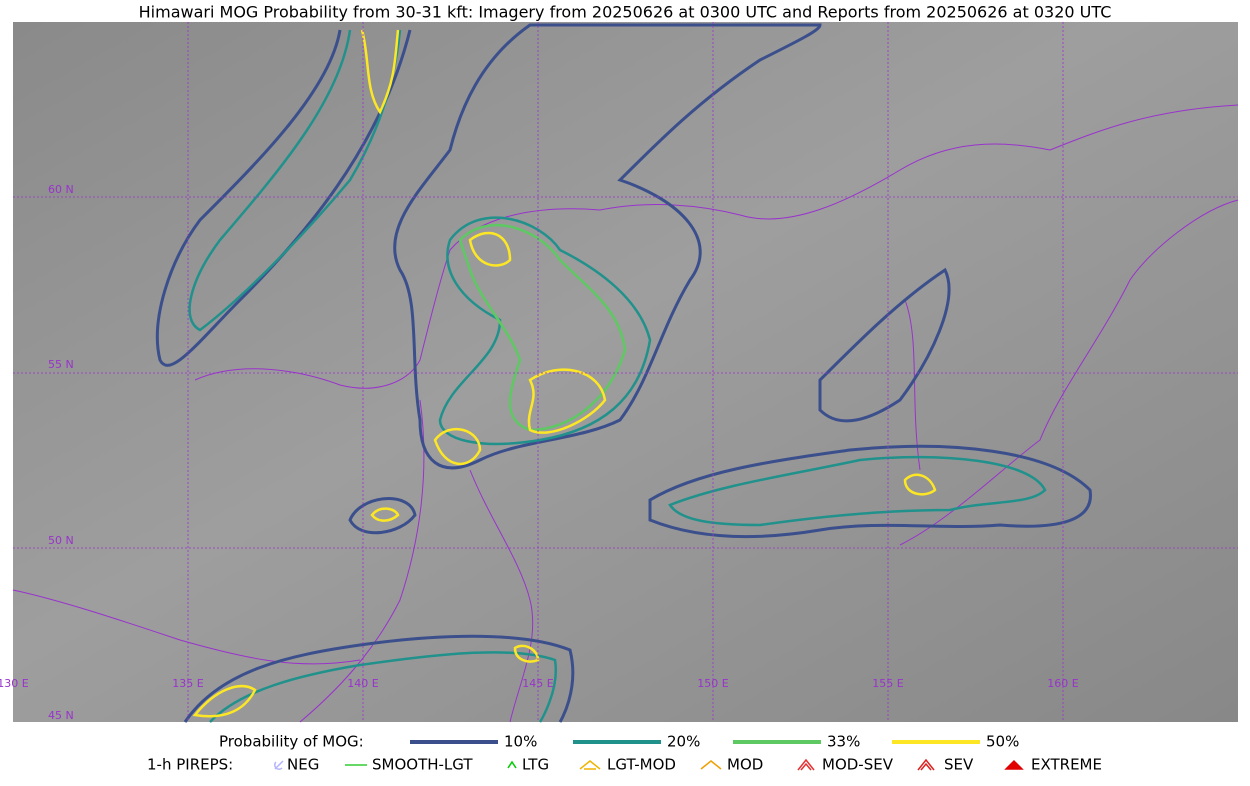 The width and height of the screenshot is (1250, 786). What do you see at coordinates (1002, 742) in the screenshot?
I see `legend-label: 50%` at bounding box center [1002, 742].